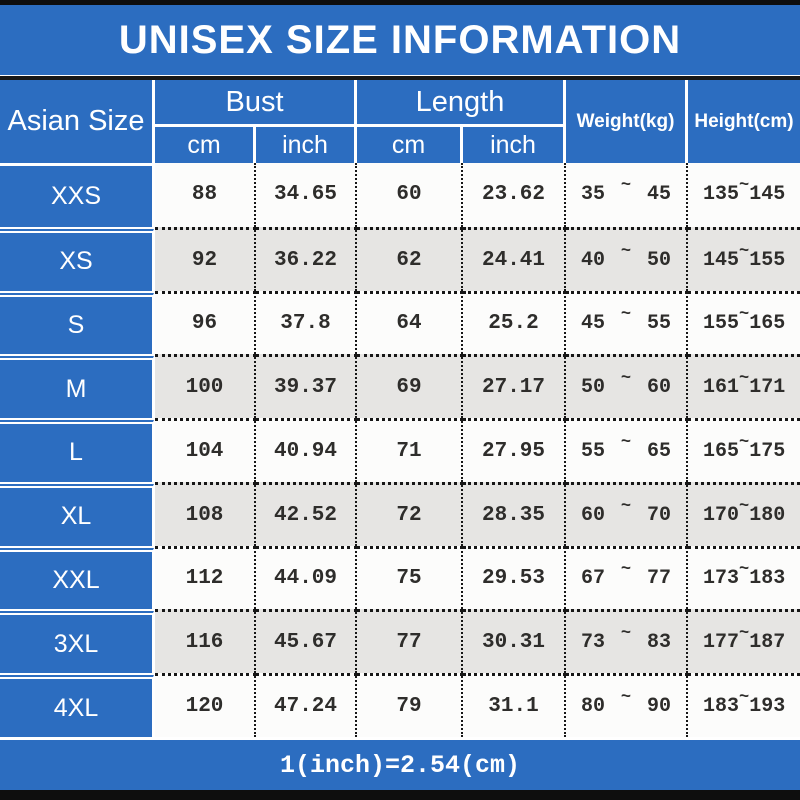 This screenshot has width=800, height=800. Describe the element at coordinates (77, 450) in the screenshot. I see `cell-size: L` at that location.